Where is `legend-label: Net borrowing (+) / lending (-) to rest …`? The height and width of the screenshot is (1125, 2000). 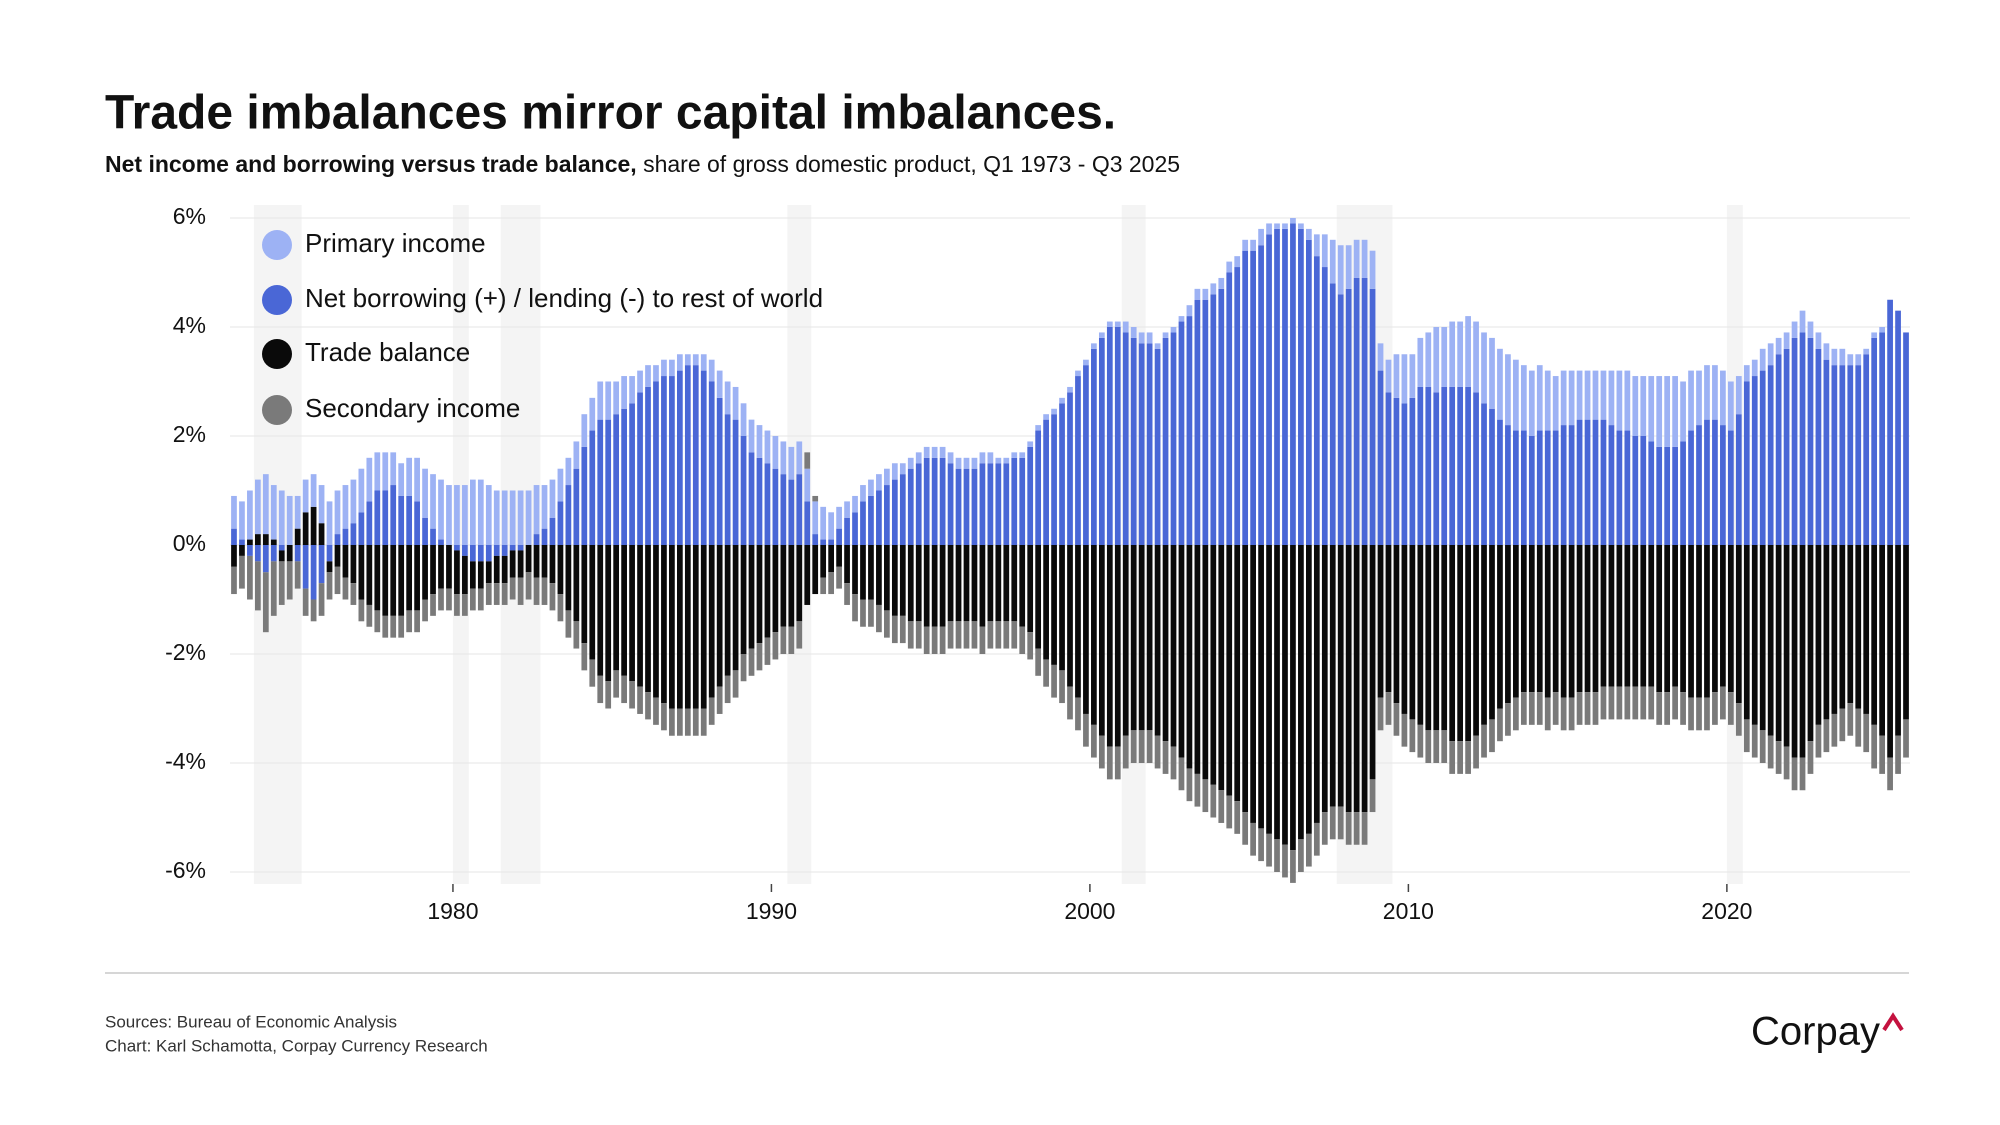
legend-label: Net borrowing (+) / lending (-) to rest … is located at coordinates (564, 298).